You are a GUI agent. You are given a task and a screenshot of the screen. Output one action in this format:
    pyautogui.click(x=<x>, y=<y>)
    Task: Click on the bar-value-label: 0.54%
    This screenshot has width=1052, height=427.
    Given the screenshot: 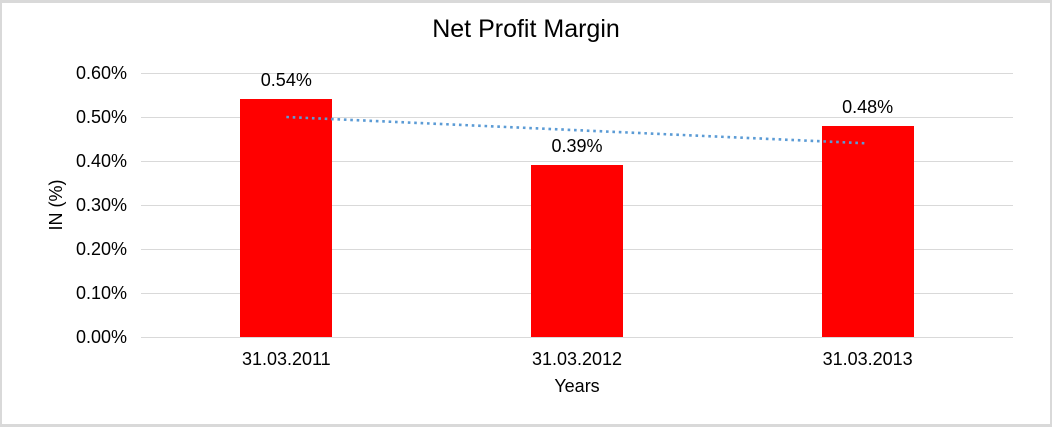 What is the action you would take?
    pyautogui.click(x=286, y=80)
    